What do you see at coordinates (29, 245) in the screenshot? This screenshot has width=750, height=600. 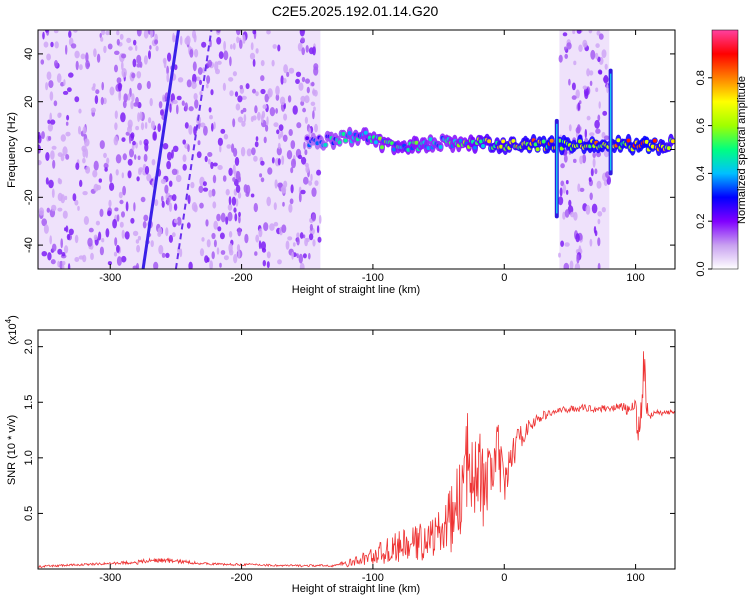 I see `y-tick-label: -40` at bounding box center [29, 245].